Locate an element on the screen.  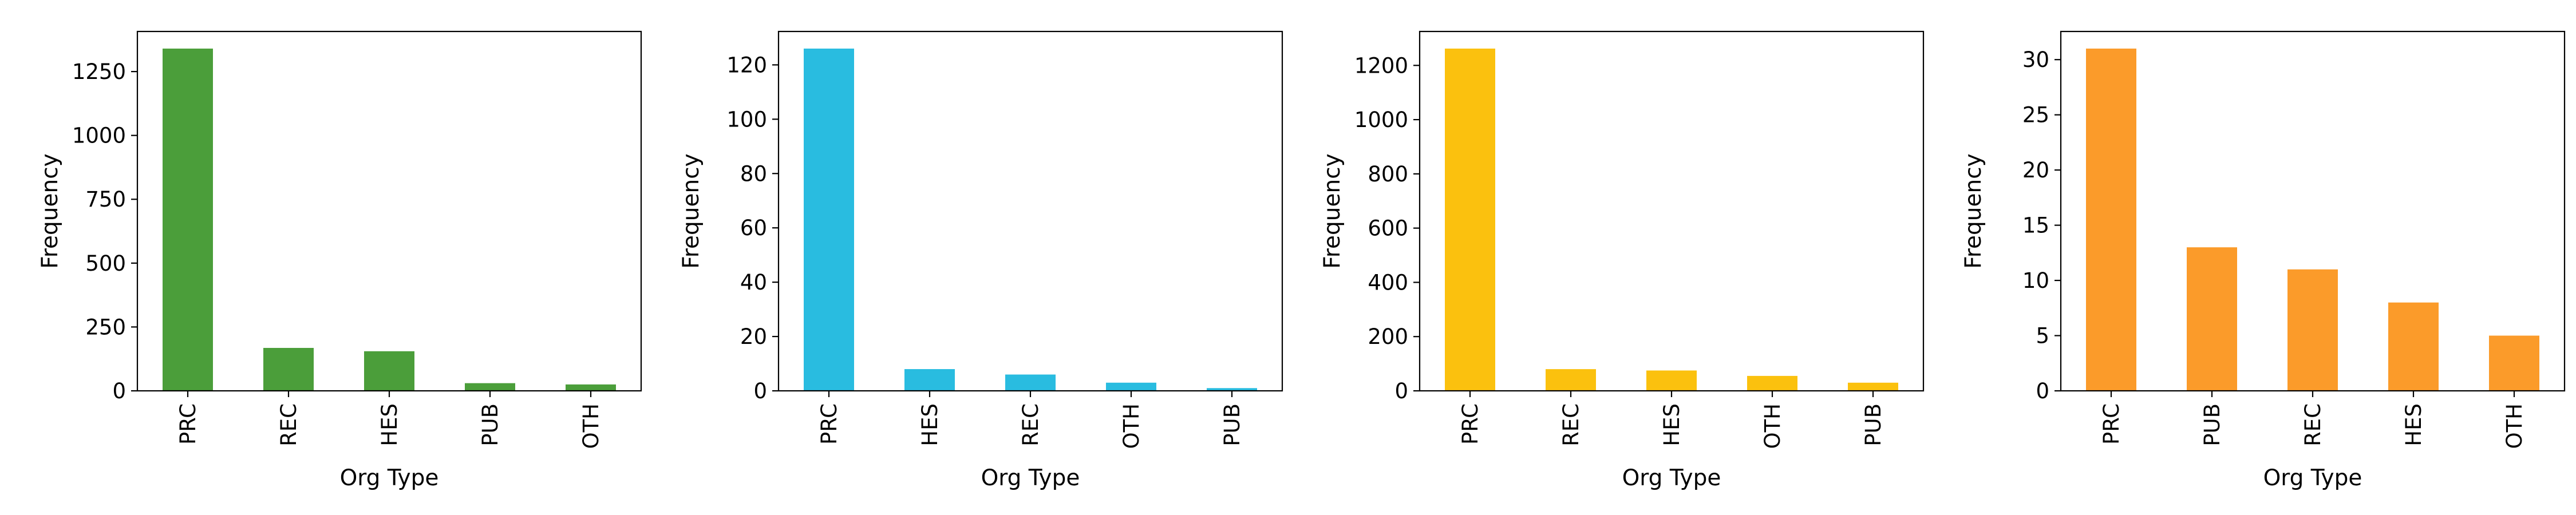
chart-1-bar-oth is located at coordinates (591, 387).